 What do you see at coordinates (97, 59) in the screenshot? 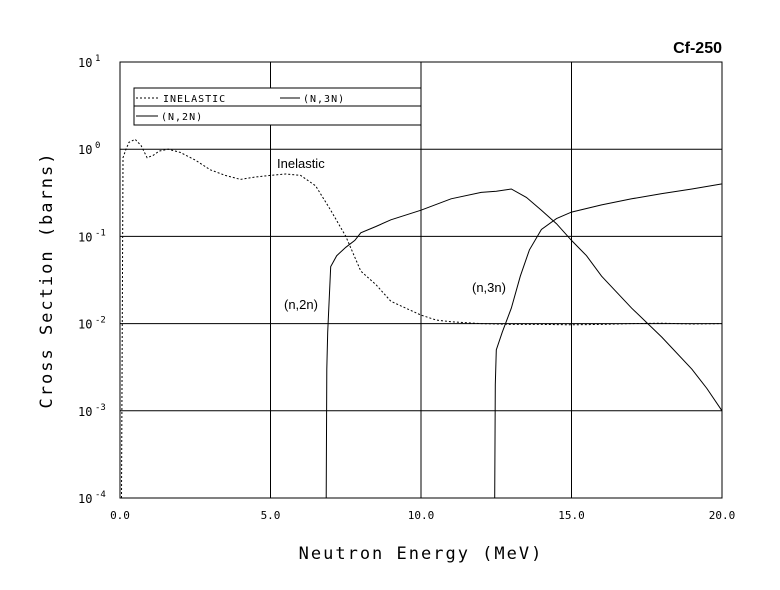
I see `y-tick-exponent: 1` at bounding box center [97, 59].